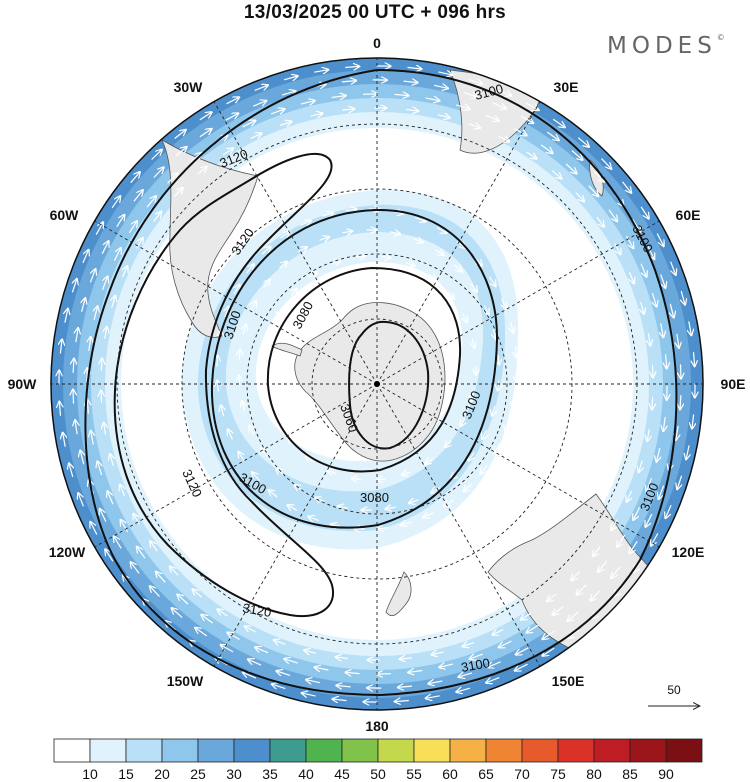  I want to click on lon-label-30w: 30W, so click(189, 87).